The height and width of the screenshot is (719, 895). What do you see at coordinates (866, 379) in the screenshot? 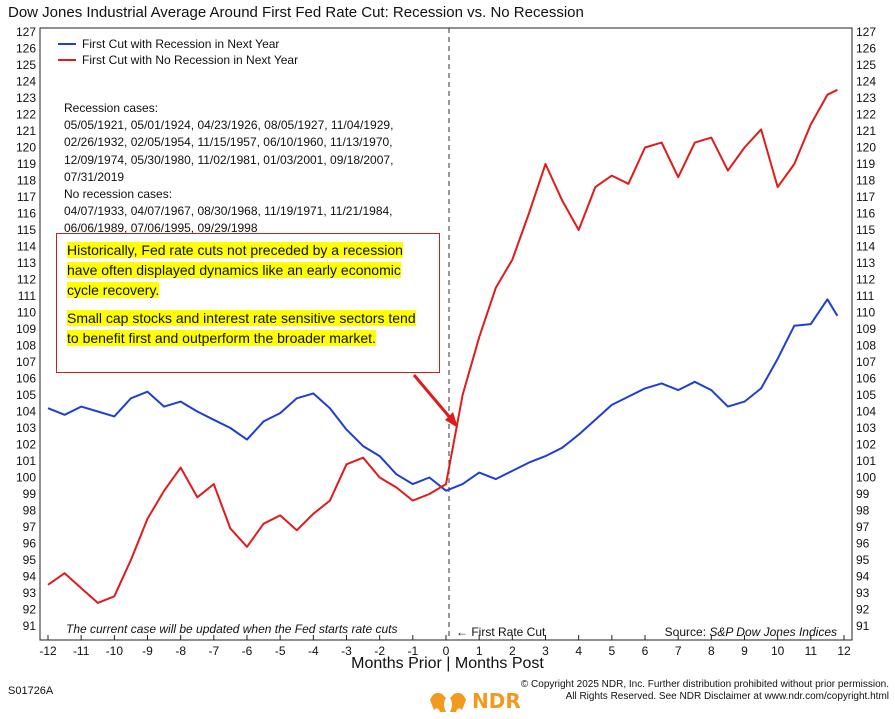
I see `y-tick-label-right: 106` at bounding box center [866, 379].